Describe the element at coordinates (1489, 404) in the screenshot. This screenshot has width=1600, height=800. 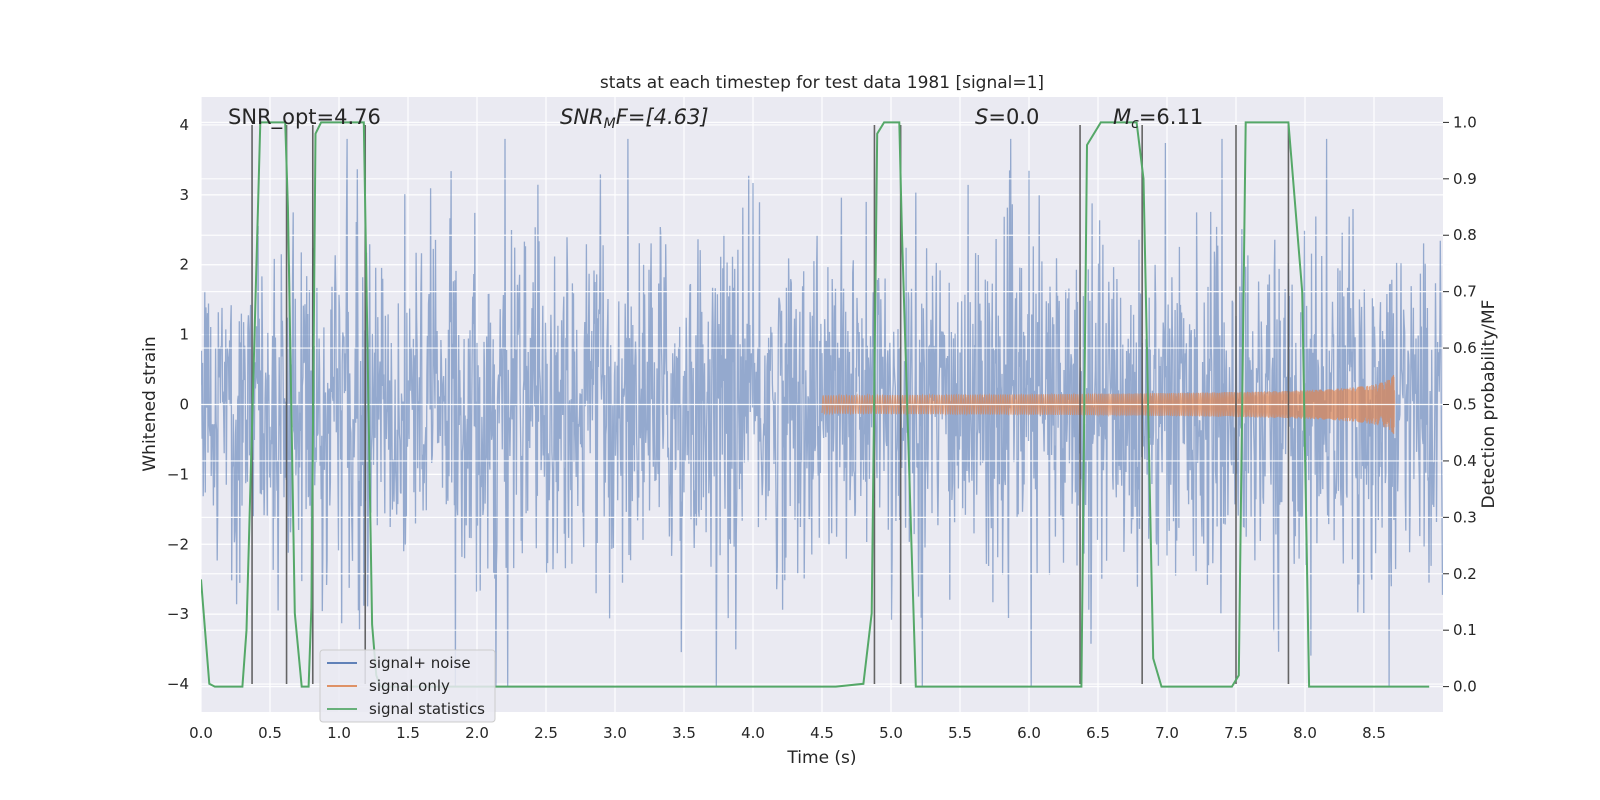
I see `y-axis-right-label: Detection probability/MF` at that location.